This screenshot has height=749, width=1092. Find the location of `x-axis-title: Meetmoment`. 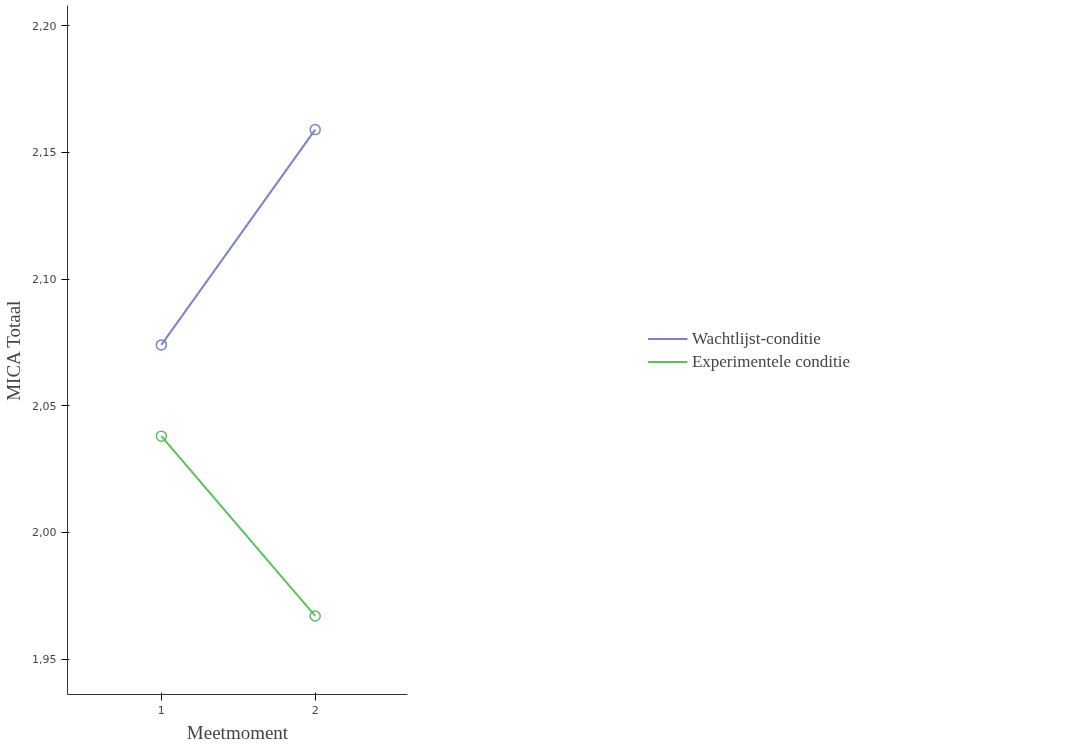

x-axis-title: Meetmoment is located at coordinates (237, 732).